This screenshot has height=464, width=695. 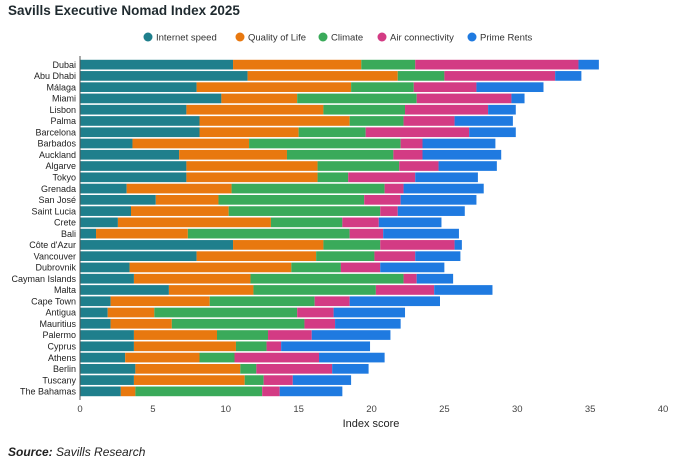 What do you see at coordinates (663, 409) in the screenshot?
I see `x-tick-label-40: 40` at bounding box center [663, 409].